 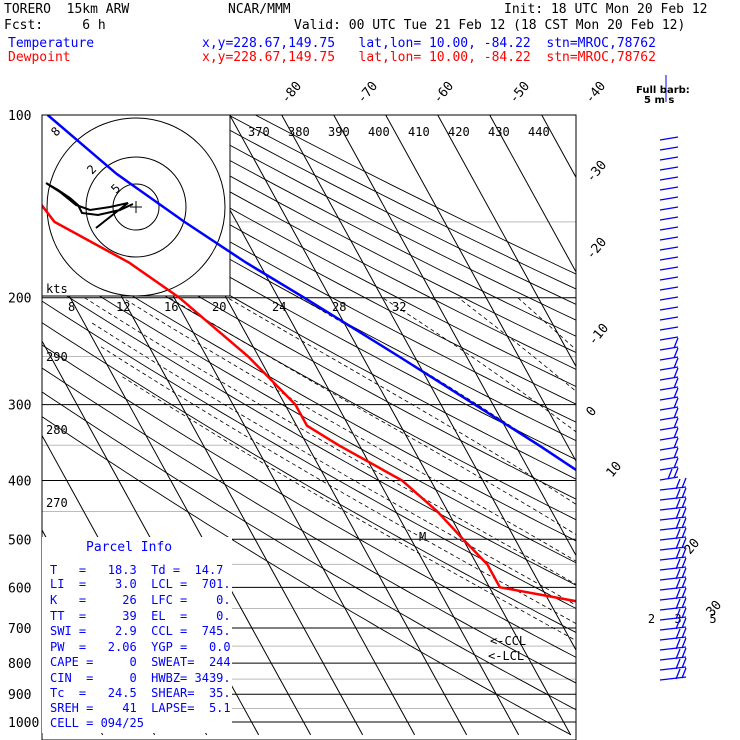 What do you see at coordinates (339, 132) in the screenshot?
I see `theta-label: 390` at bounding box center [339, 132].